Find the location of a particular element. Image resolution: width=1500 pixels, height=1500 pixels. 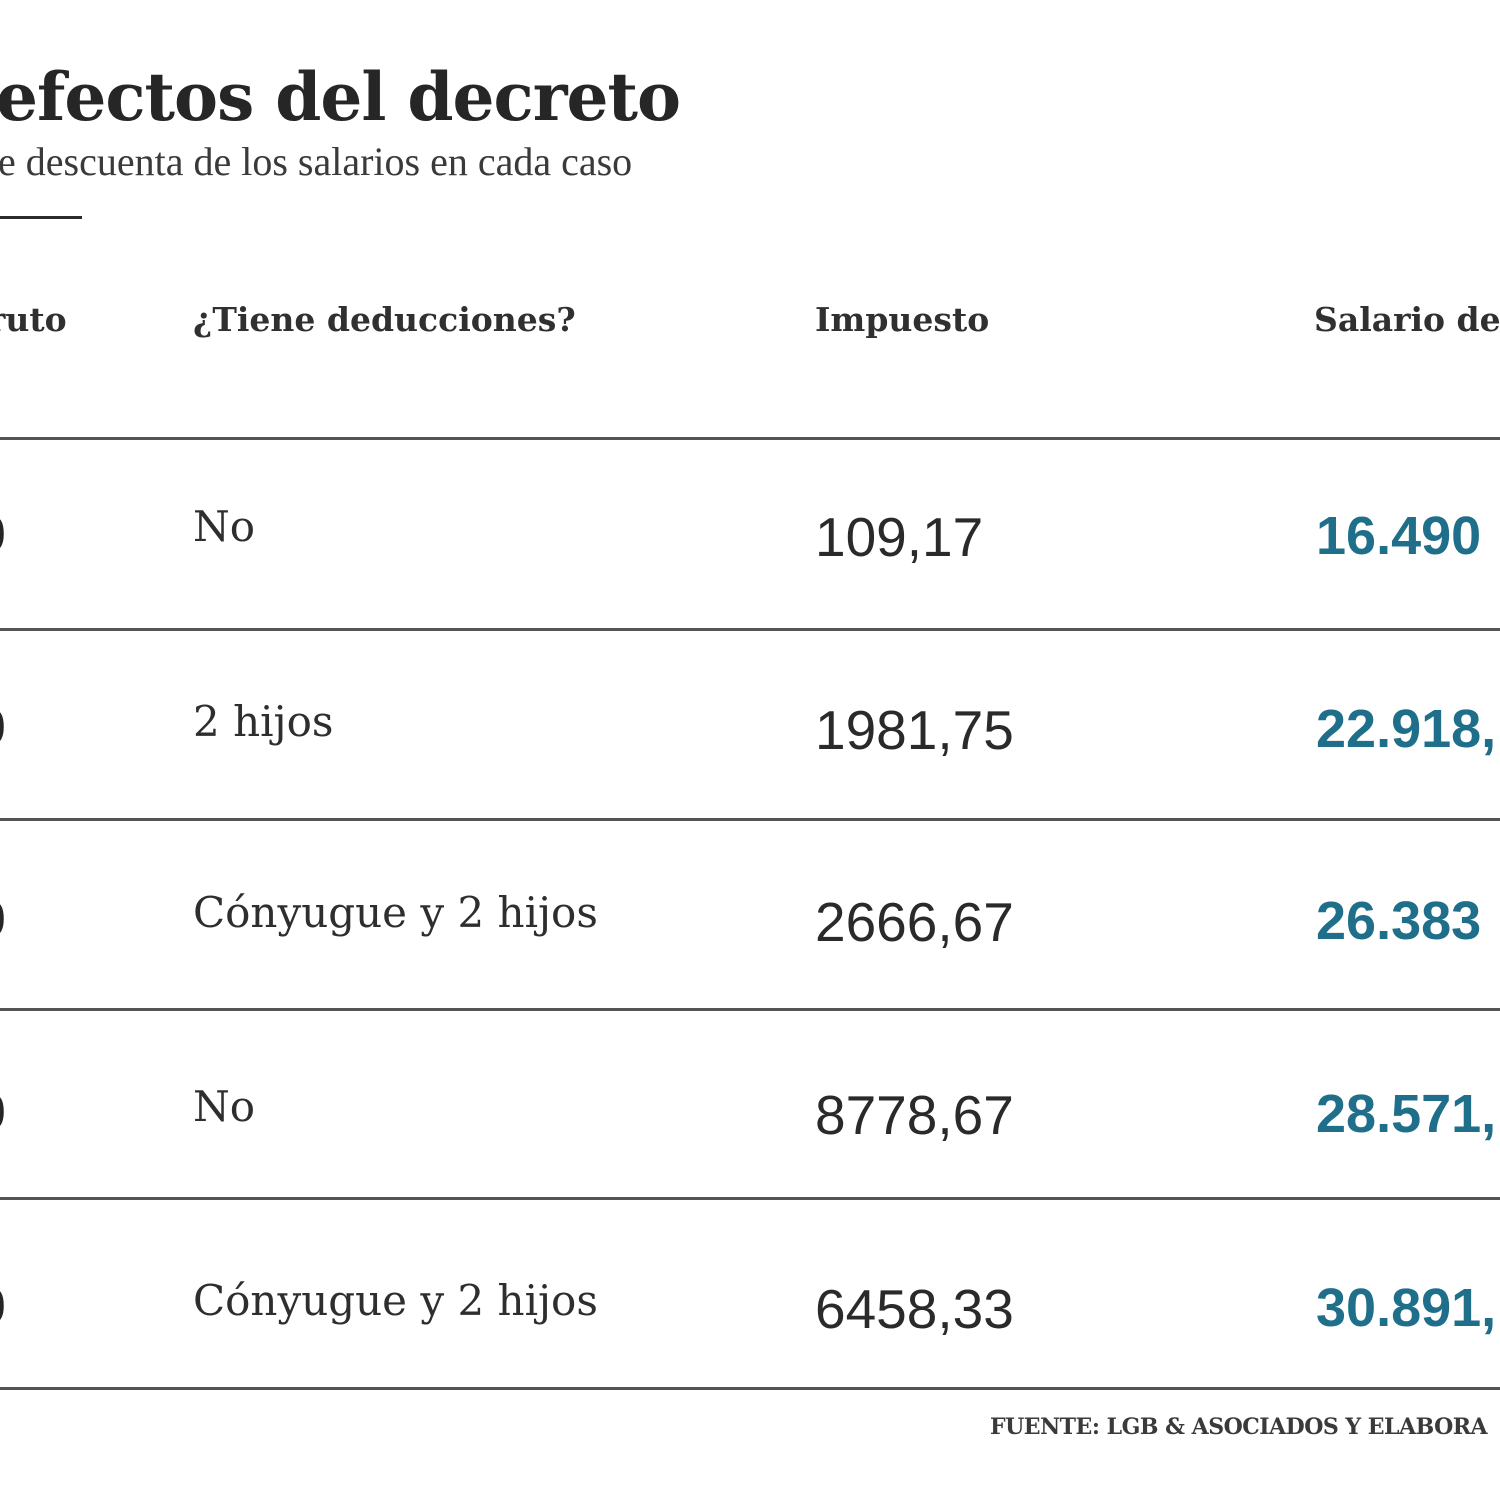

table-cell-impuesto: 6458,33 is located at coordinates (914, 1309).